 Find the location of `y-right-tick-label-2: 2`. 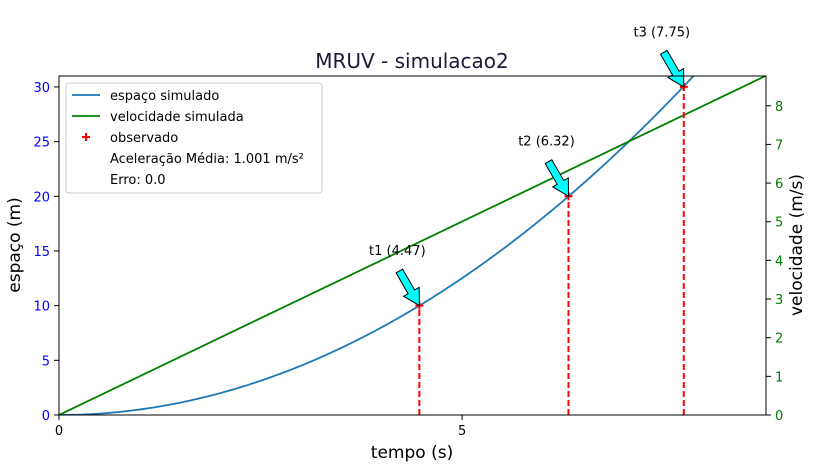

y-right-tick-label-2: 2 is located at coordinates (779, 339).